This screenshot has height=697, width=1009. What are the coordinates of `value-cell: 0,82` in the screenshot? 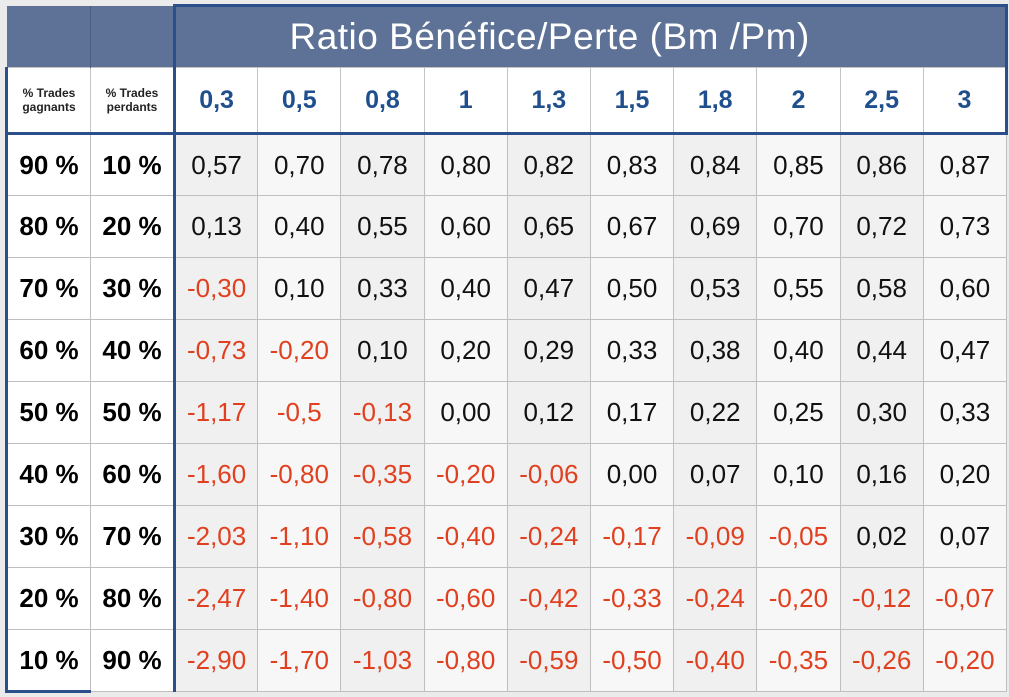 It's located at (548, 164).